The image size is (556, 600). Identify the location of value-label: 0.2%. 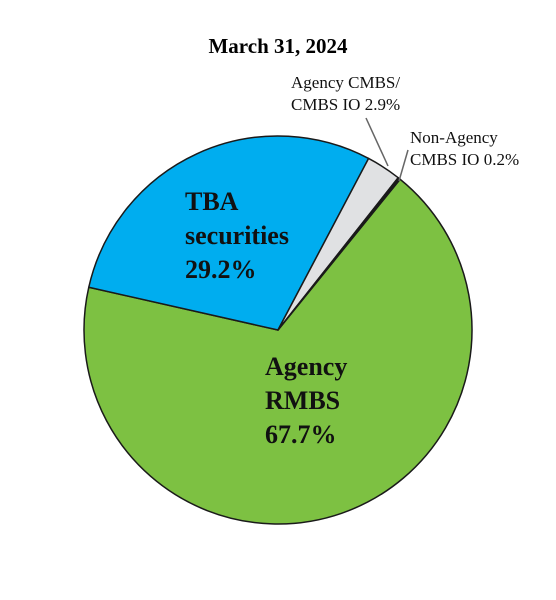
(501, 159).